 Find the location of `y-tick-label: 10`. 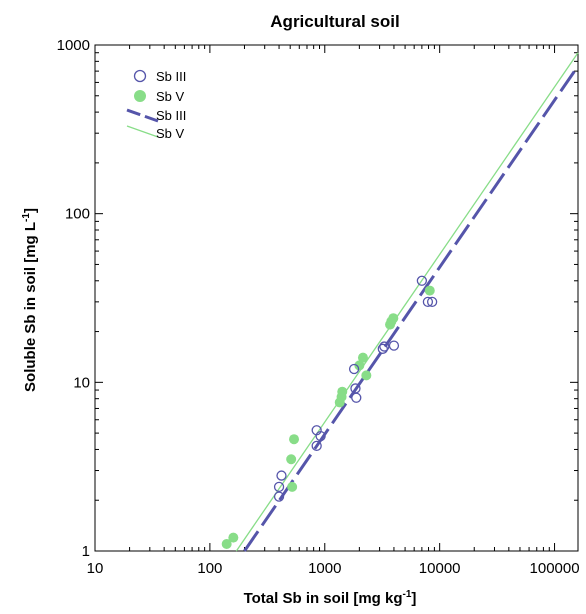

y-tick-label: 10 is located at coordinates (81, 382).